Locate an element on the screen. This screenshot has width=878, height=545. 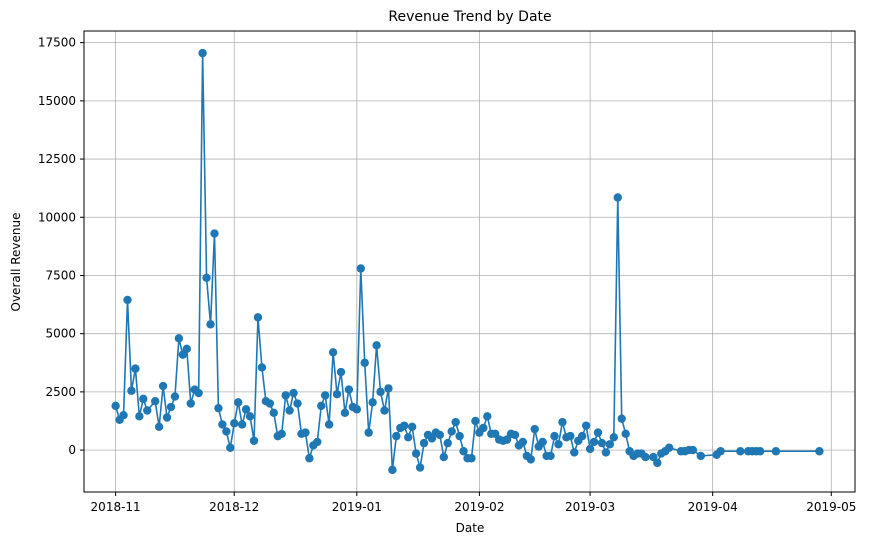
y-tick-label: 2500 is located at coordinates (60, 392).